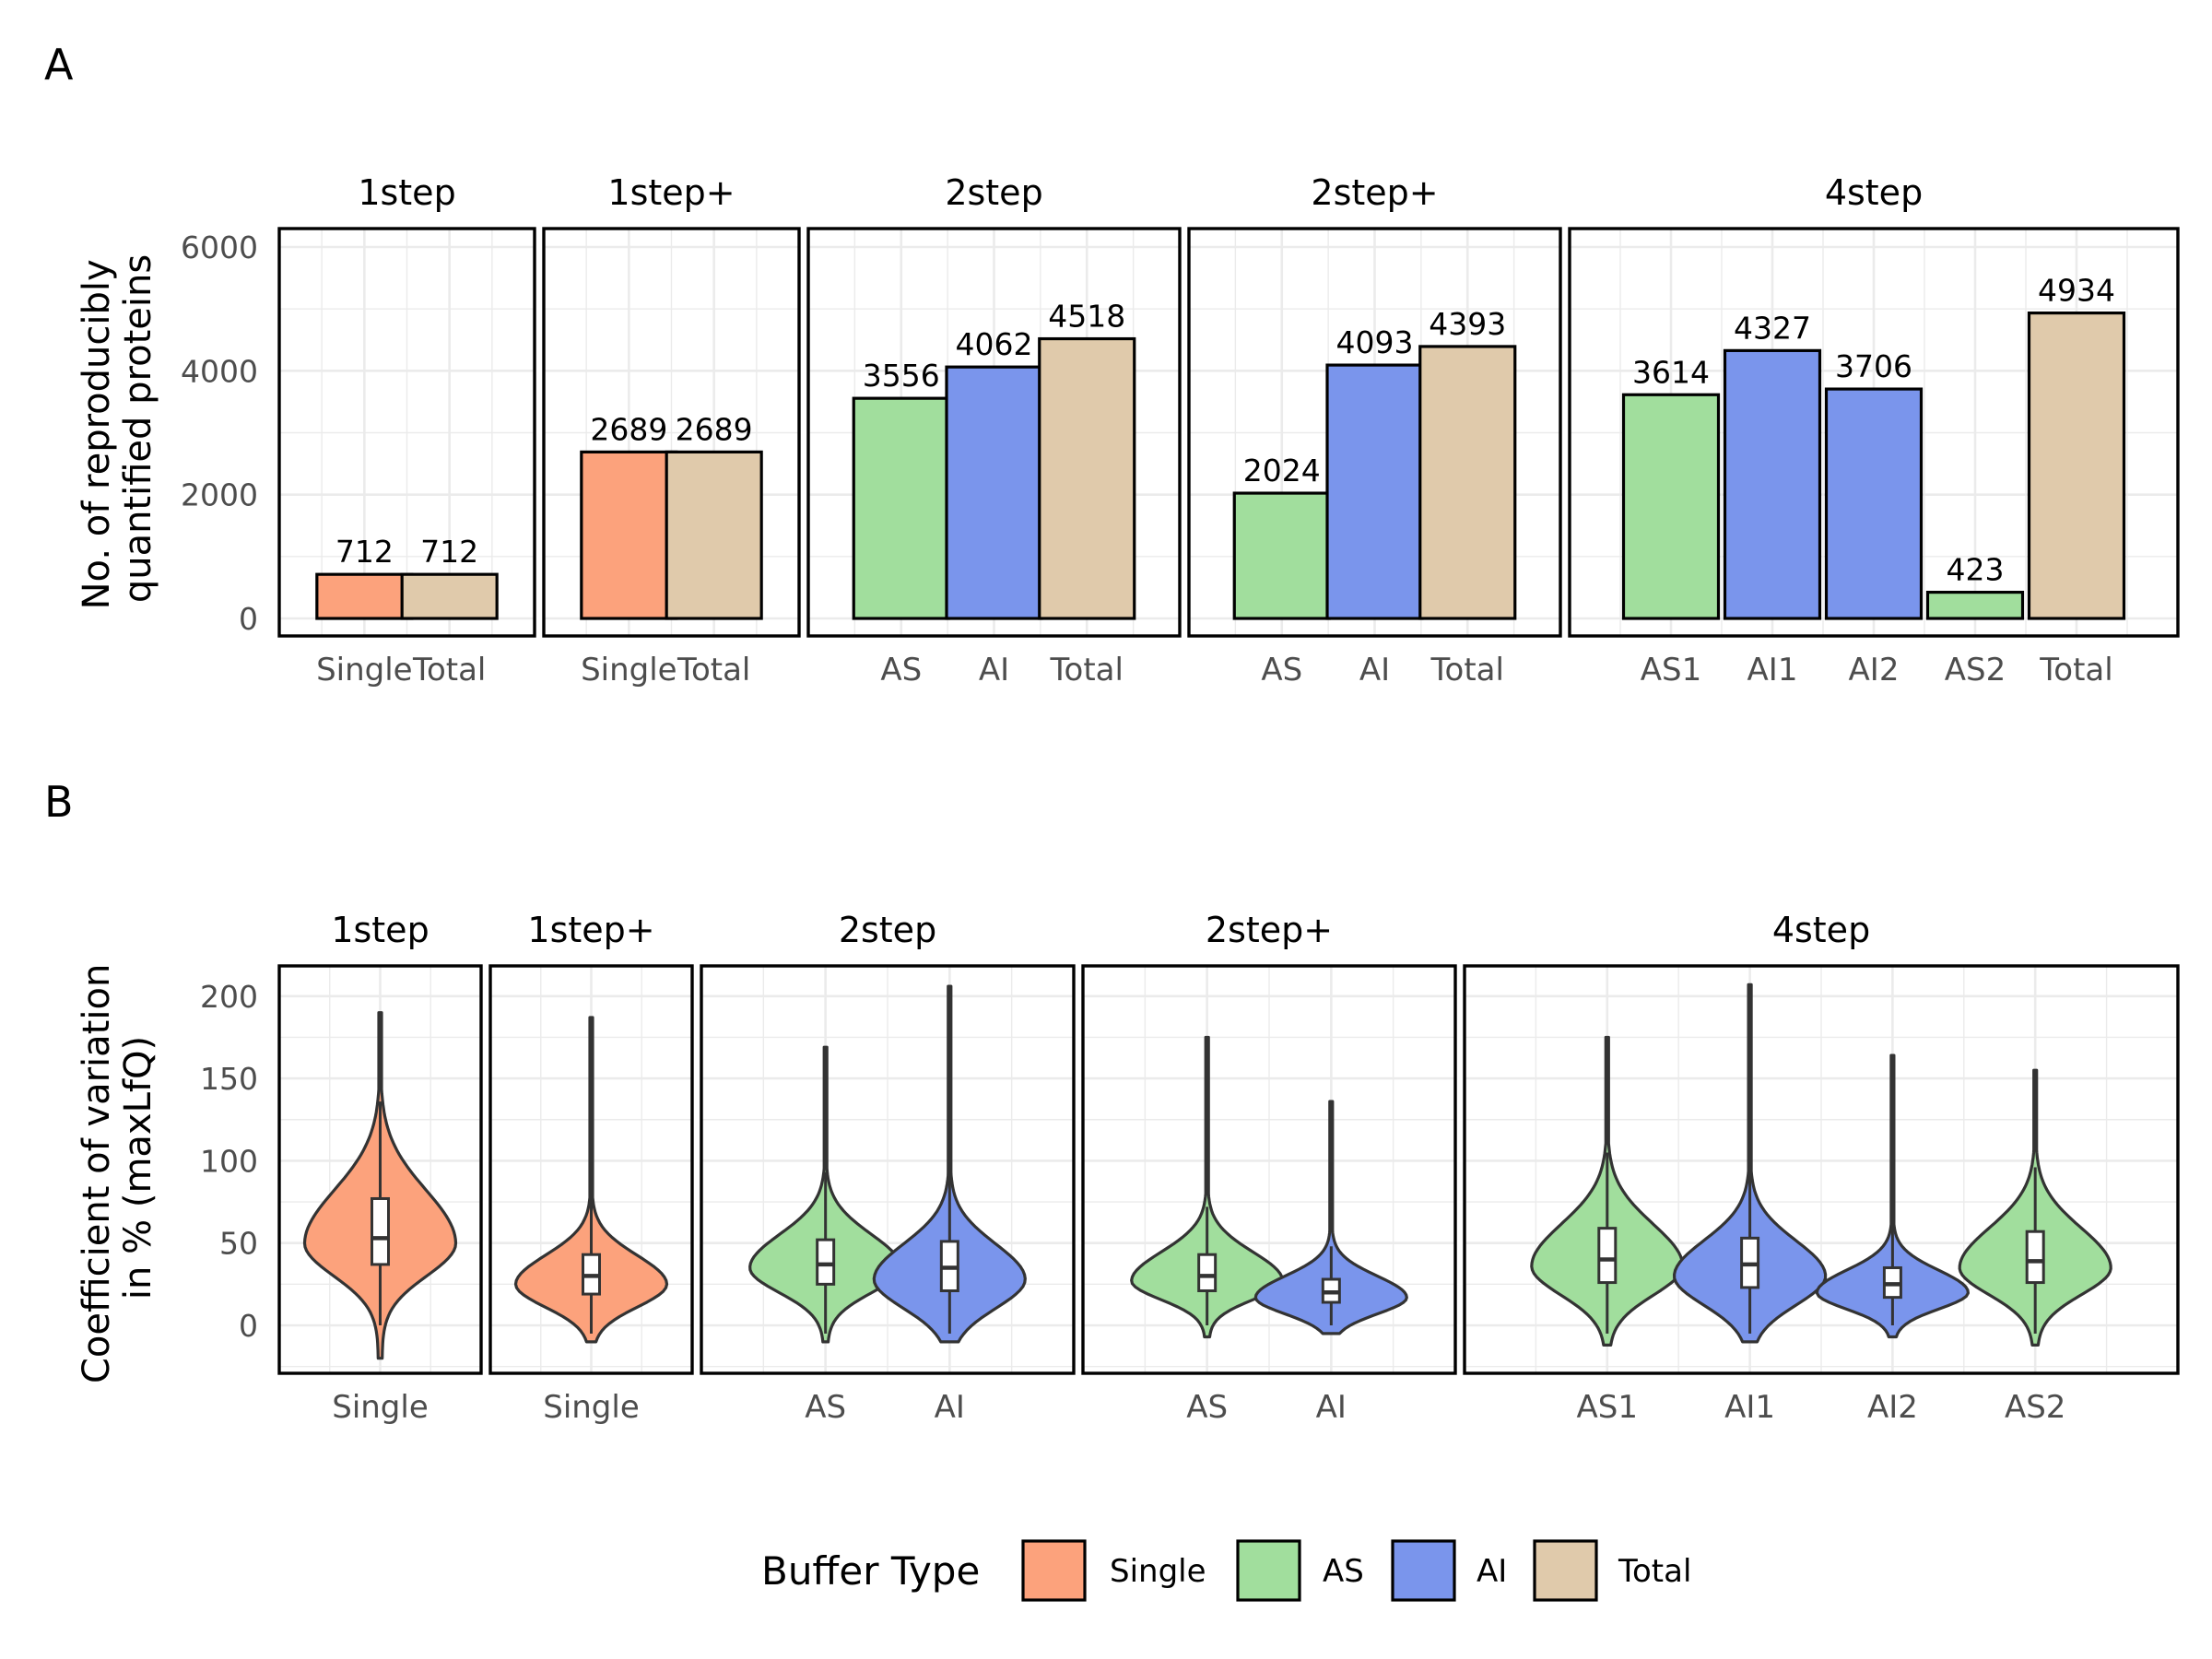 The width and height of the screenshot is (2212, 1659). What do you see at coordinates (1343, 1571) in the screenshot?
I see `legend-label: AS` at bounding box center [1343, 1571].